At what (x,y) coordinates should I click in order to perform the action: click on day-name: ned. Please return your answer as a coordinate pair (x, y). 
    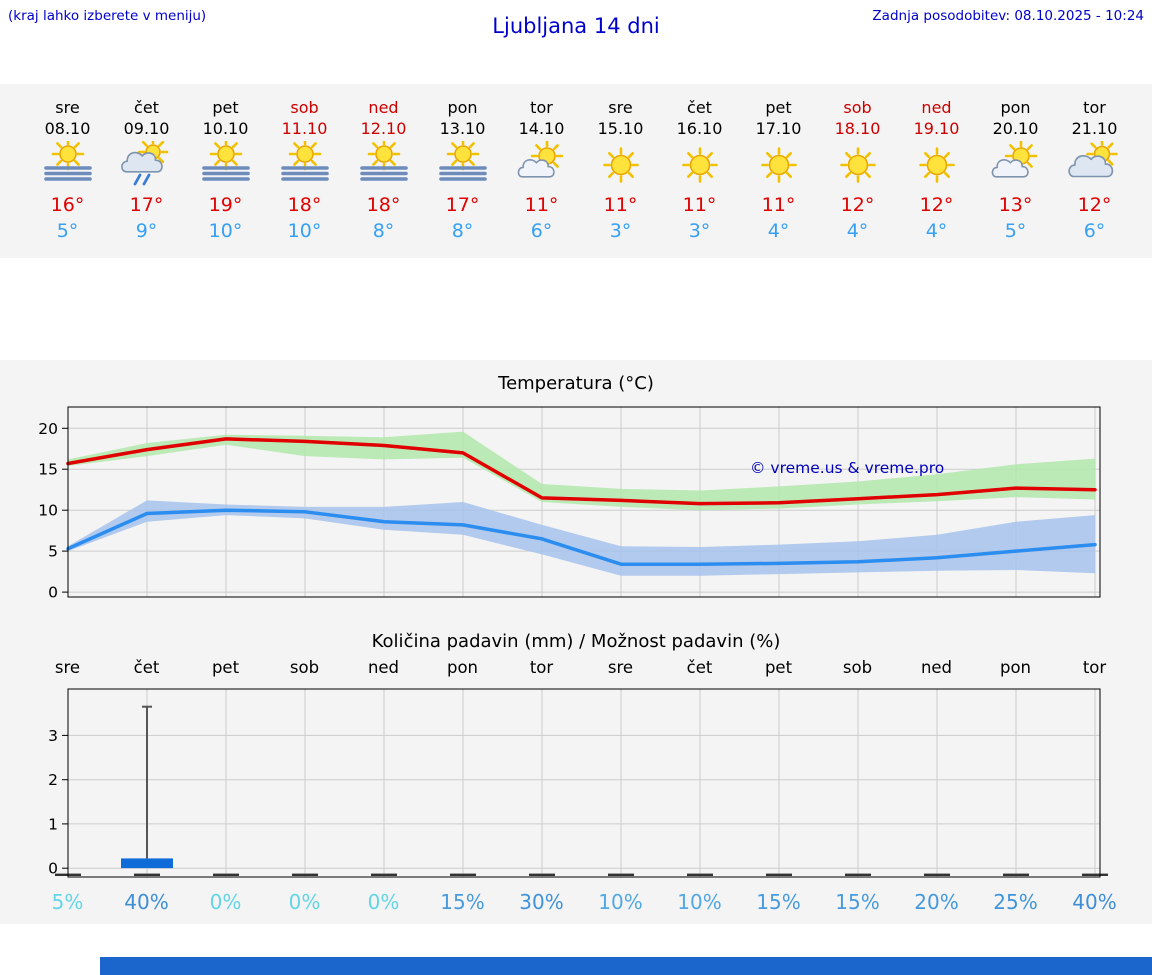
    Looking at the image, I should click on (936, 107).